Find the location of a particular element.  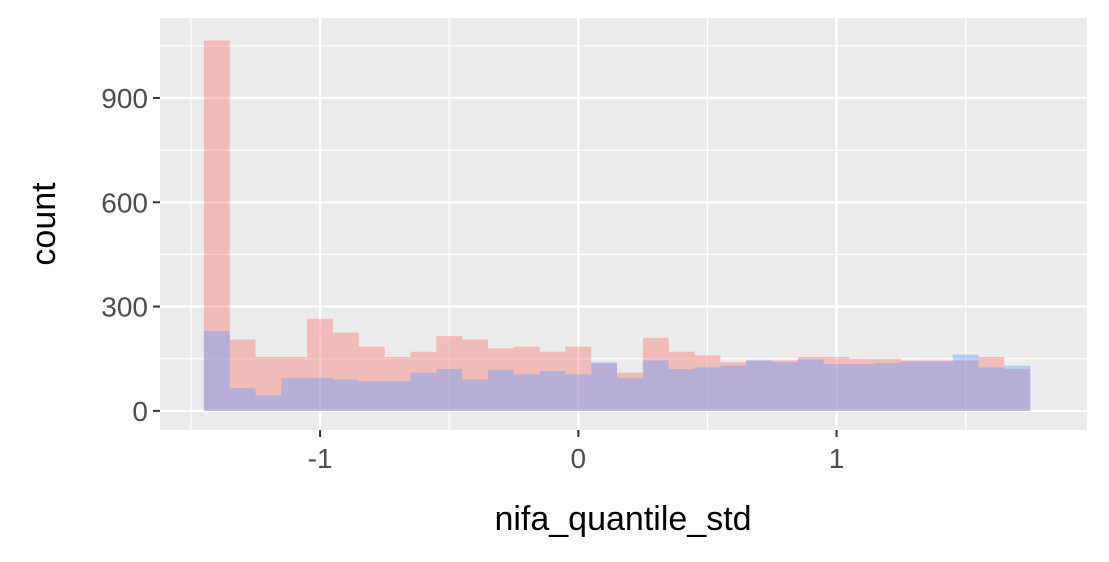

x-tick-label: -1 is located at coordinates (320, 458).